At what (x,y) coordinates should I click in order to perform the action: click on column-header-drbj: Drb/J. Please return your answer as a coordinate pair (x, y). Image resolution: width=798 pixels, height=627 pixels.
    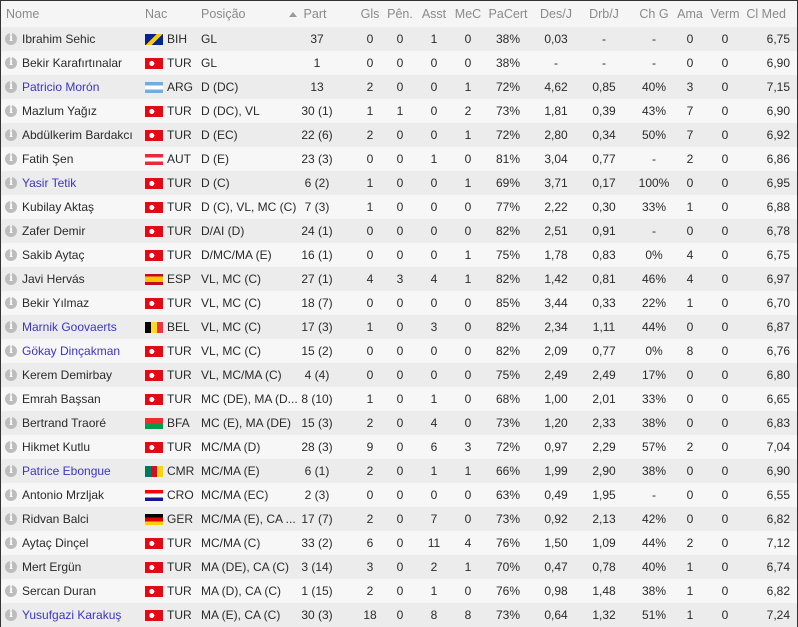
    Looking at the image, I should click on (604, 14).